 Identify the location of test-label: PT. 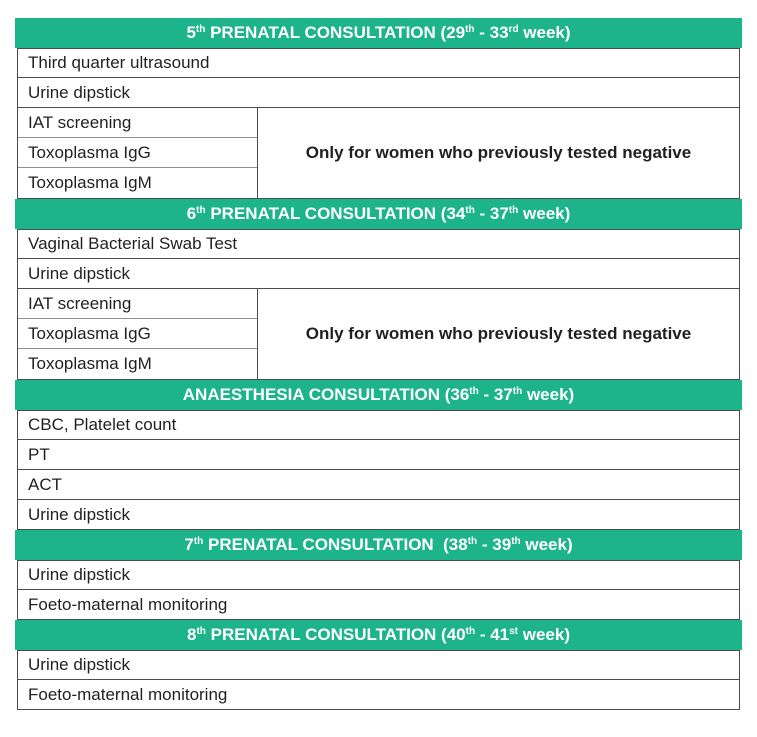
(39, 454).